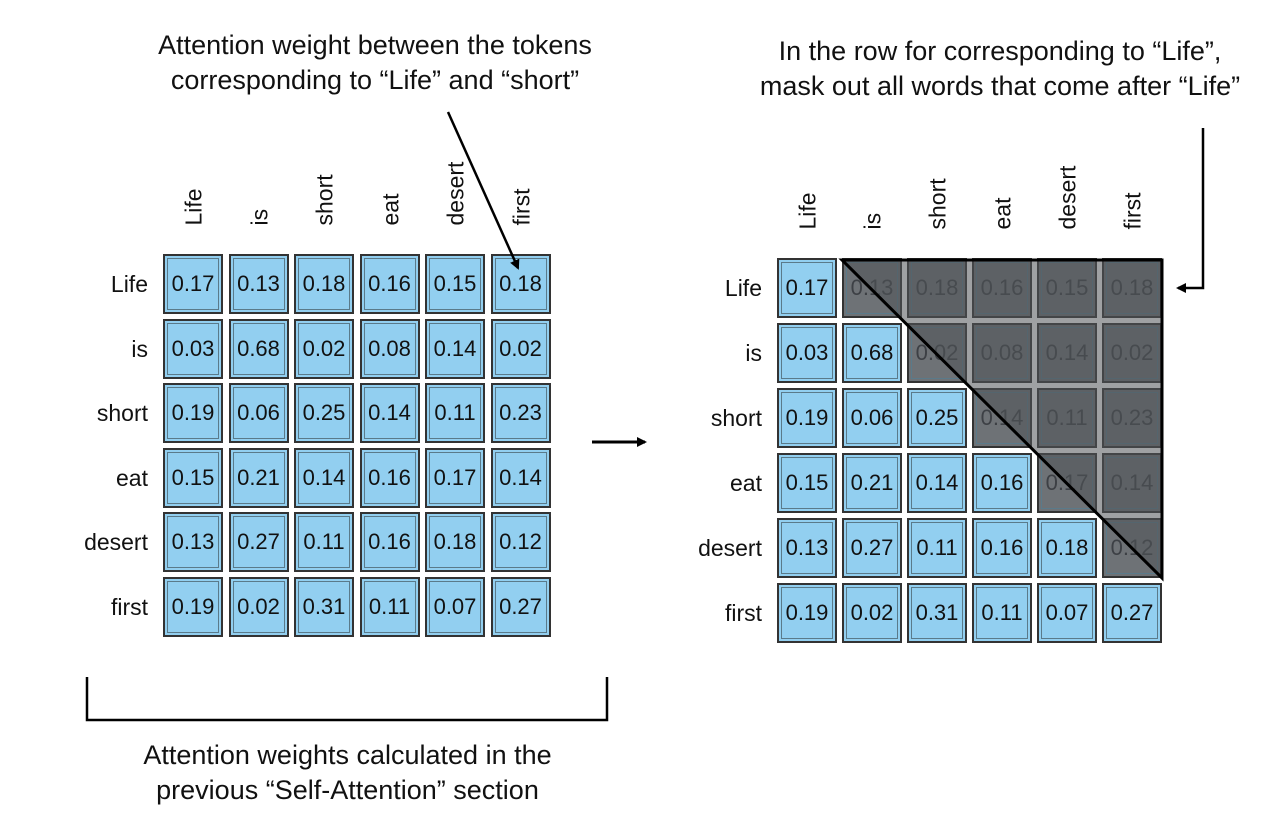 The height and width of the screenshot is (819, 1280). What do you see at coordinates (807, 353) in the screenshot?
I see `right-cell: 0.03` at bounding box center [807, 353].